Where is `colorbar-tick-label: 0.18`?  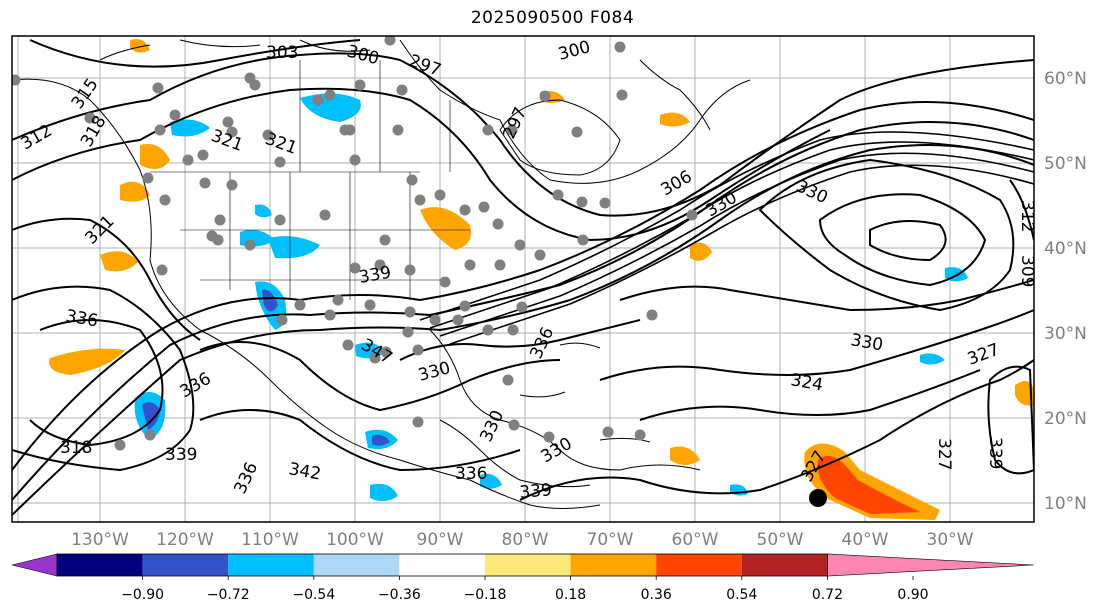 colorbar-tick-label: 0.18 is located at coordinates (570, 595).